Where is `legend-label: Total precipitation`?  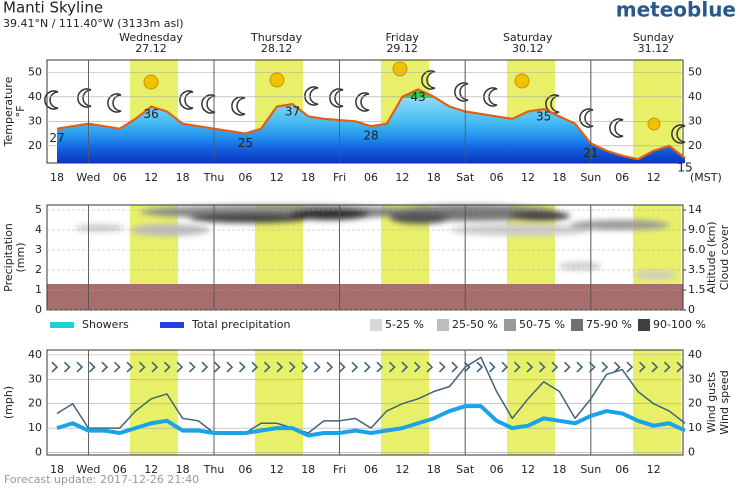 legend-label: Total precipitation is located at coordinates (241, 324).